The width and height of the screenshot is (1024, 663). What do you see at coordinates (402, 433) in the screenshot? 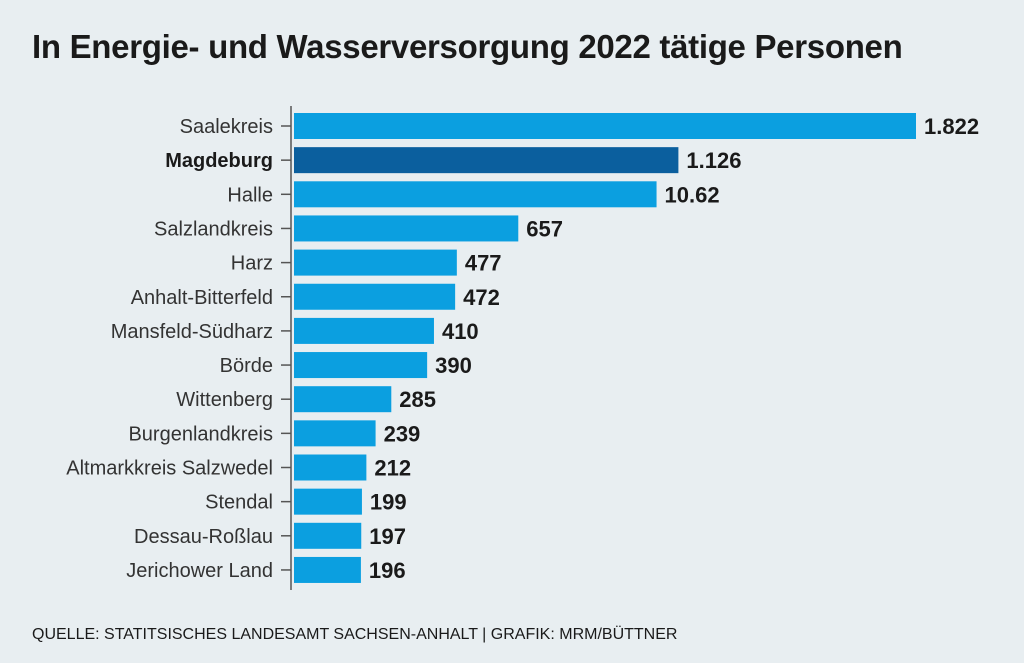
I see `value-label: 239` at bounding box center [402, 433].